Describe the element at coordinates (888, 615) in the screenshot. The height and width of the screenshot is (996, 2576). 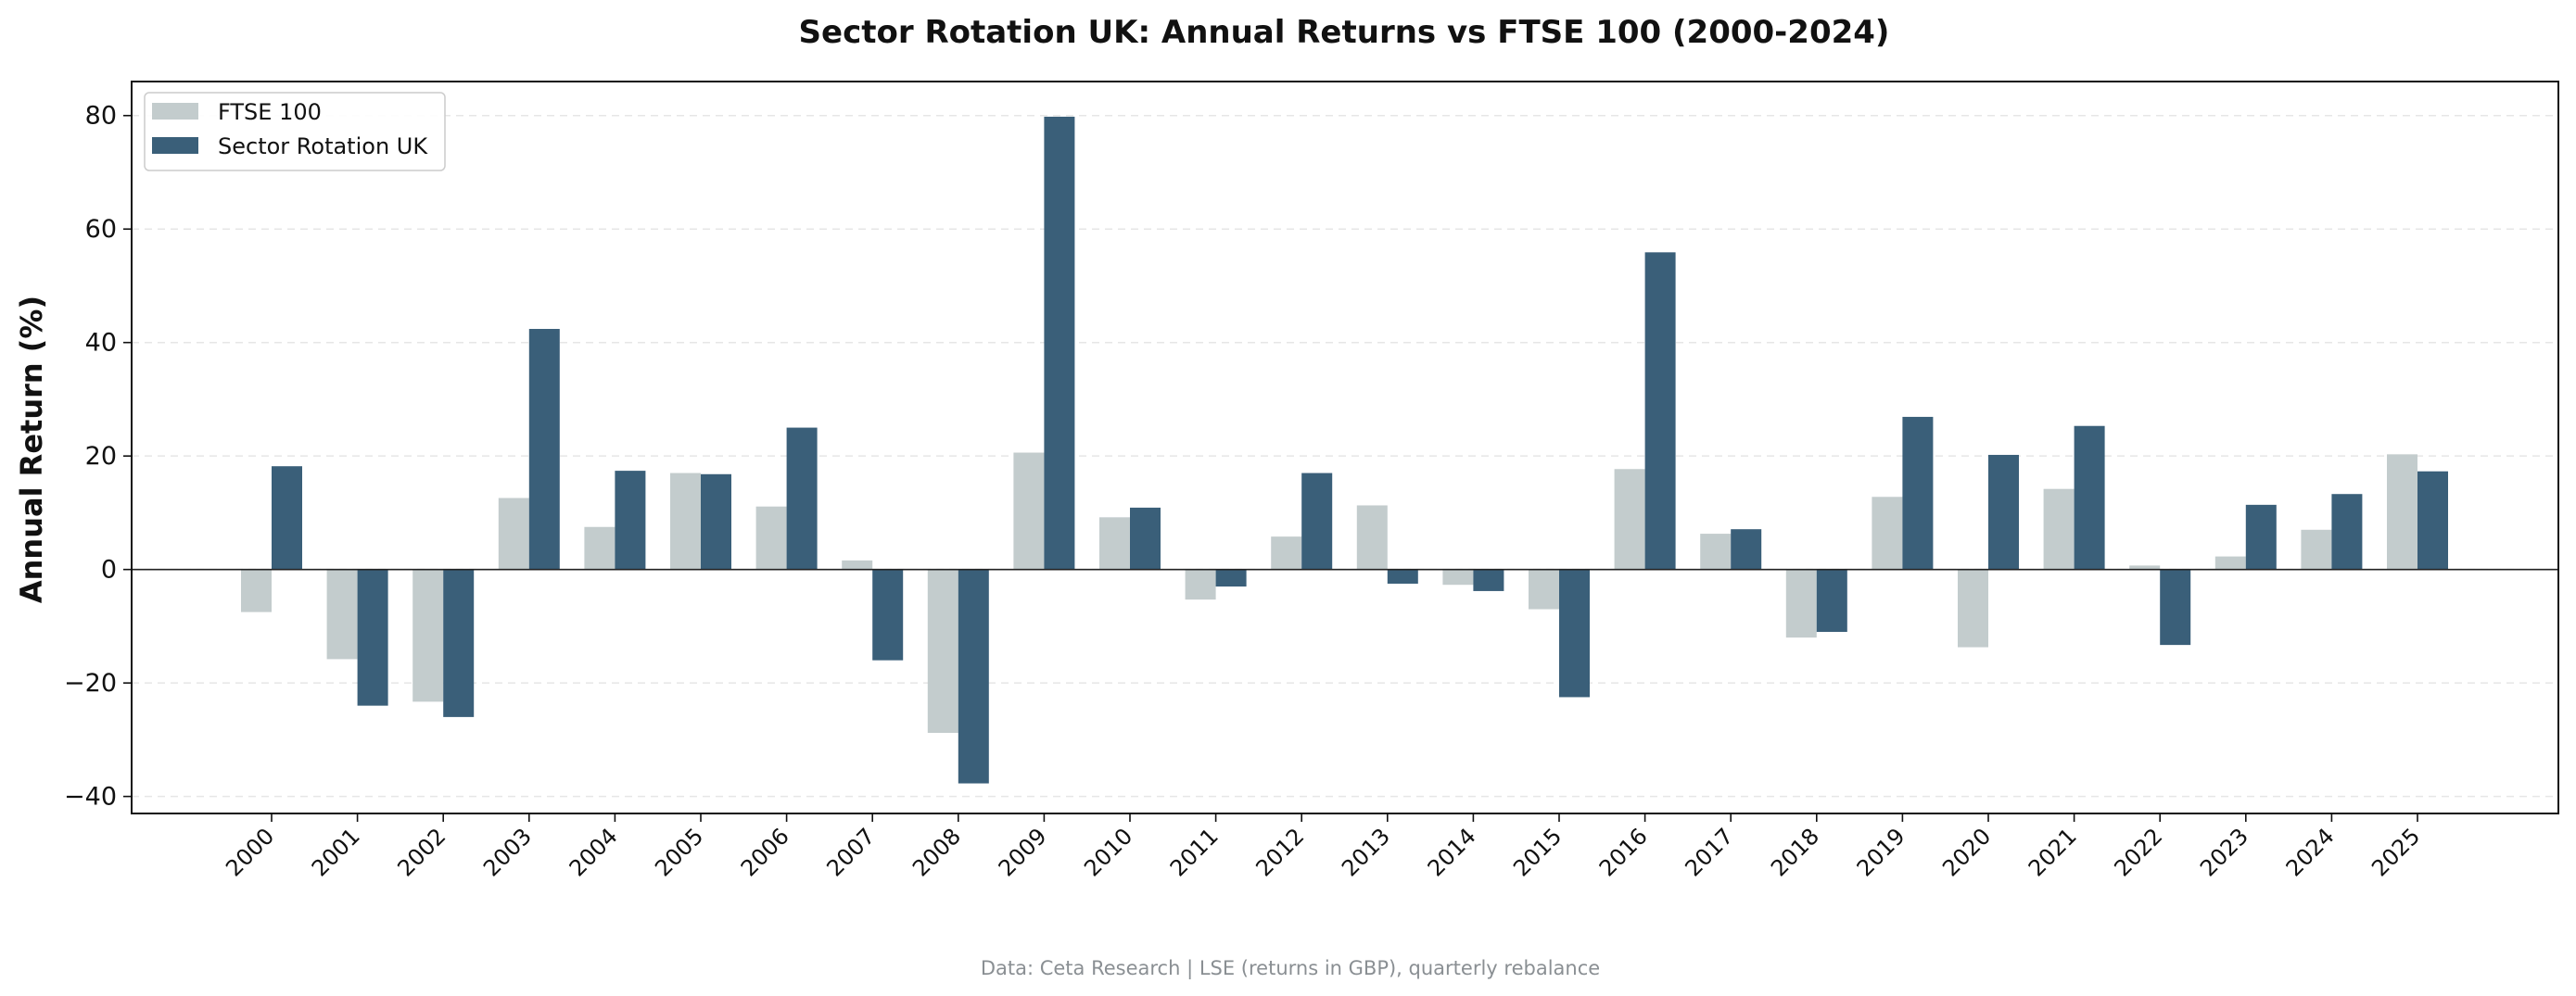
I see `bar-sector-rotation-uk-2007` at that location.